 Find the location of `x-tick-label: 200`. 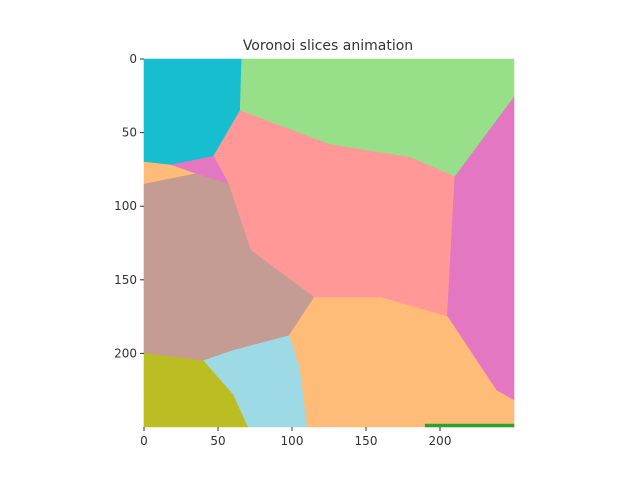

x-tick-label: 200 is located at coordinates (440, 441).